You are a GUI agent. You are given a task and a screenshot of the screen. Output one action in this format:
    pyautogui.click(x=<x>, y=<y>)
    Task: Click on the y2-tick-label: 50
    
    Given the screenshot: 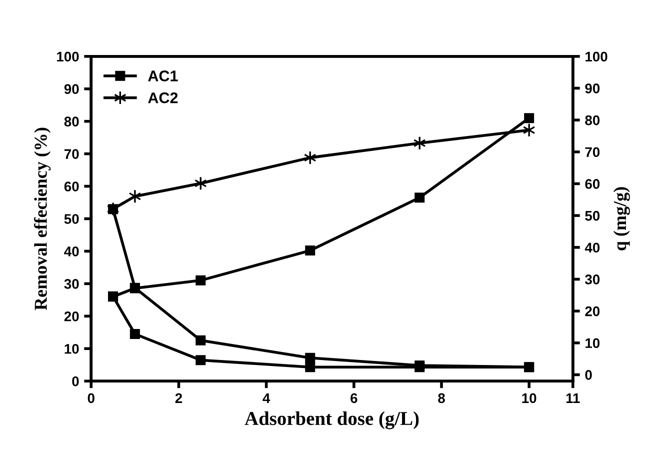 What is the action you would take?
    pyautogui.click(x=592, y=215)
    